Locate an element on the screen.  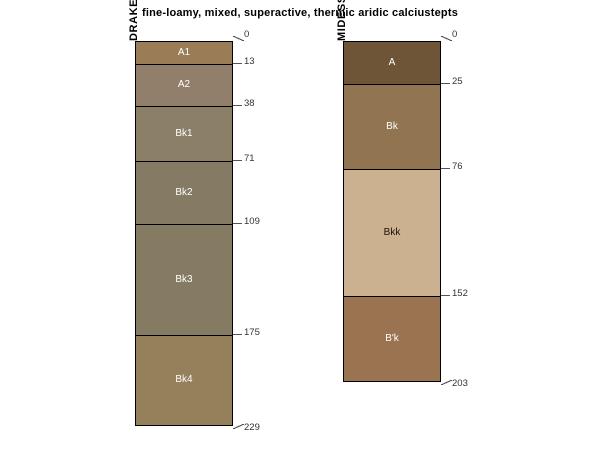
horizon-a: A is located at coordinates (392, 63).